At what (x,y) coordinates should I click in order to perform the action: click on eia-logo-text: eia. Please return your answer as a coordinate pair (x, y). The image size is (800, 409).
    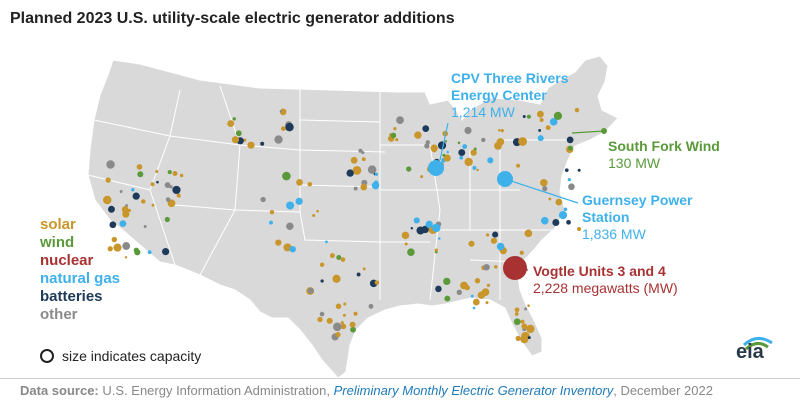
    Looking at the image, I should click on (750, 352).